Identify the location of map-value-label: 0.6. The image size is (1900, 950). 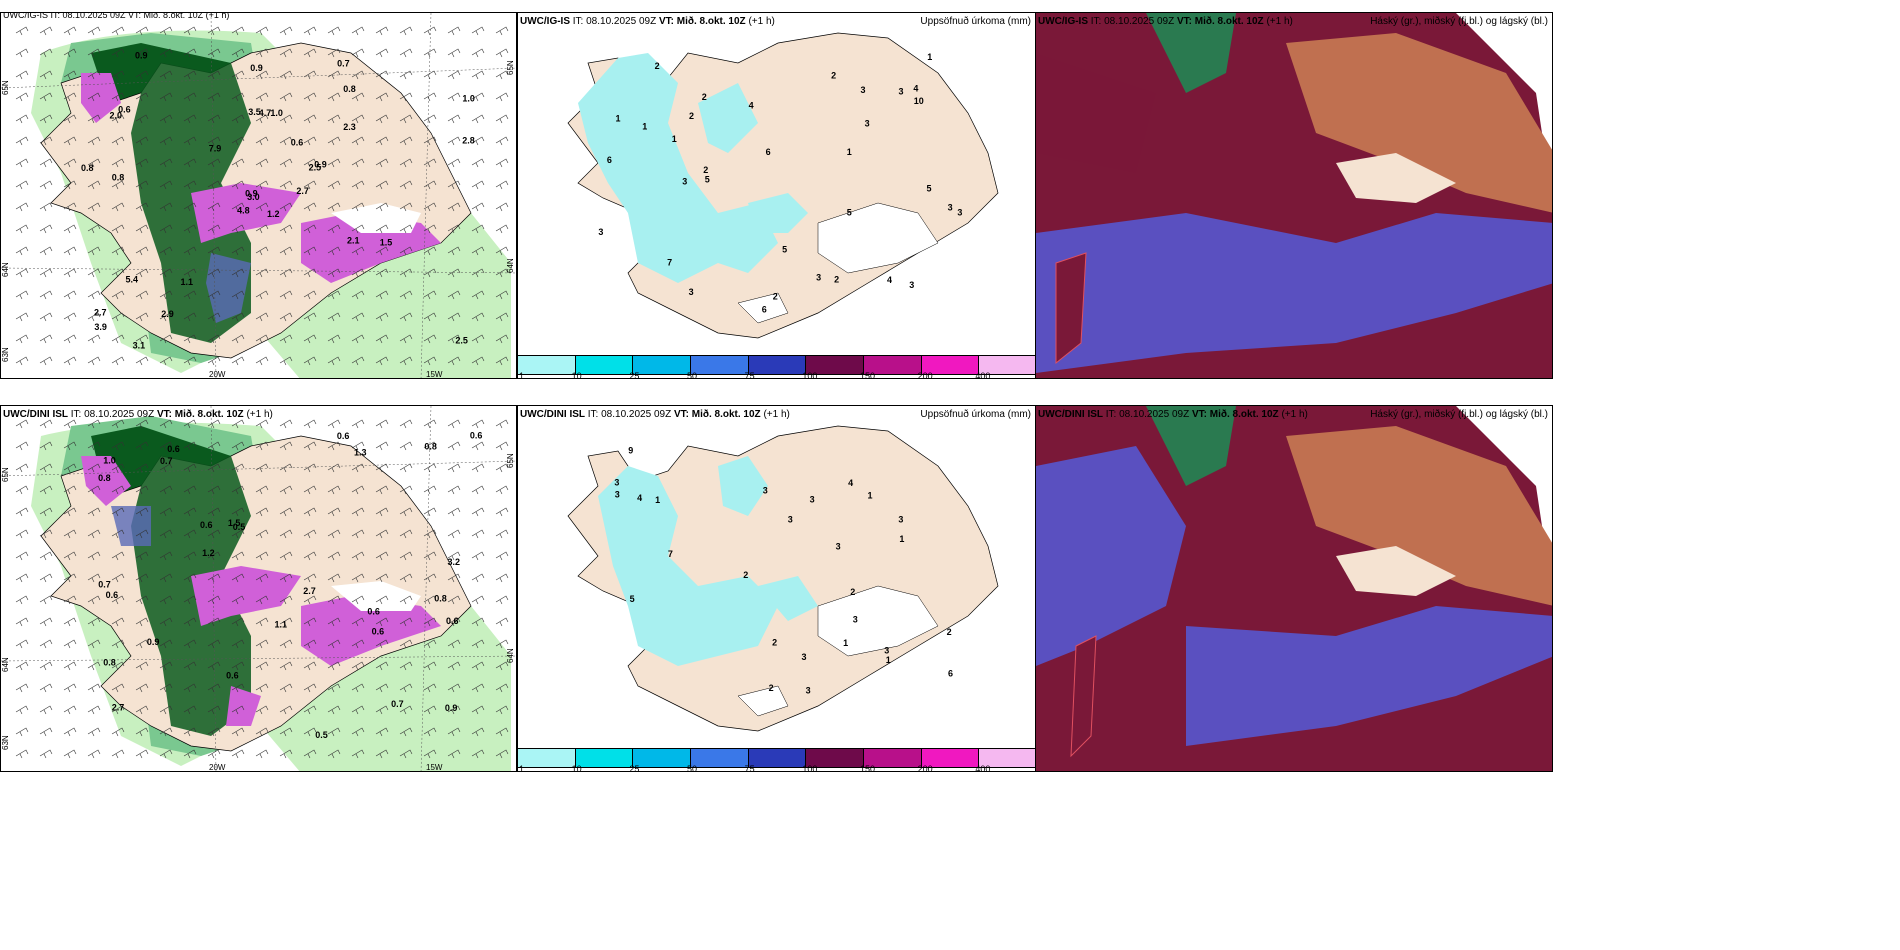
(173, 449).